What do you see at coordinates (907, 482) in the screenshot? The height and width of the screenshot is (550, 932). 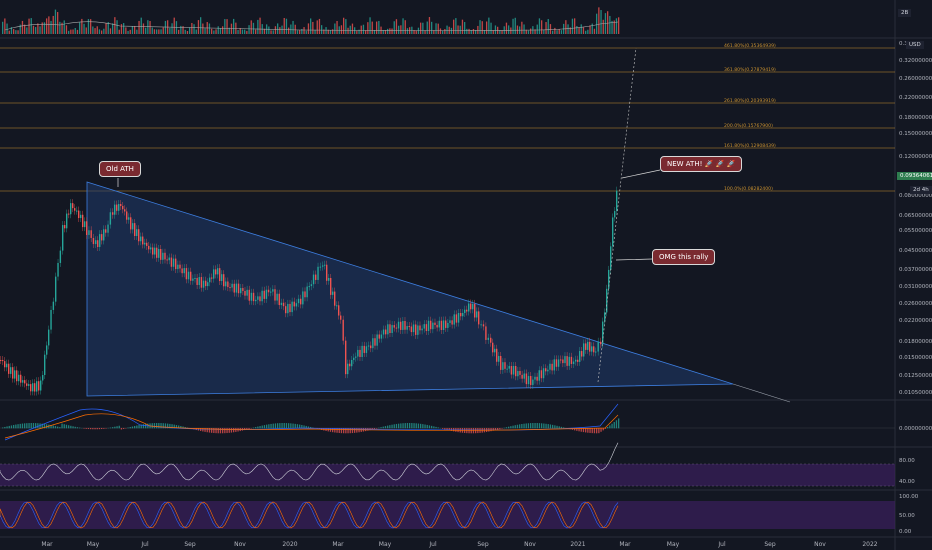 I see `rsi-label: 40.00` at bounding box center [907, 482].